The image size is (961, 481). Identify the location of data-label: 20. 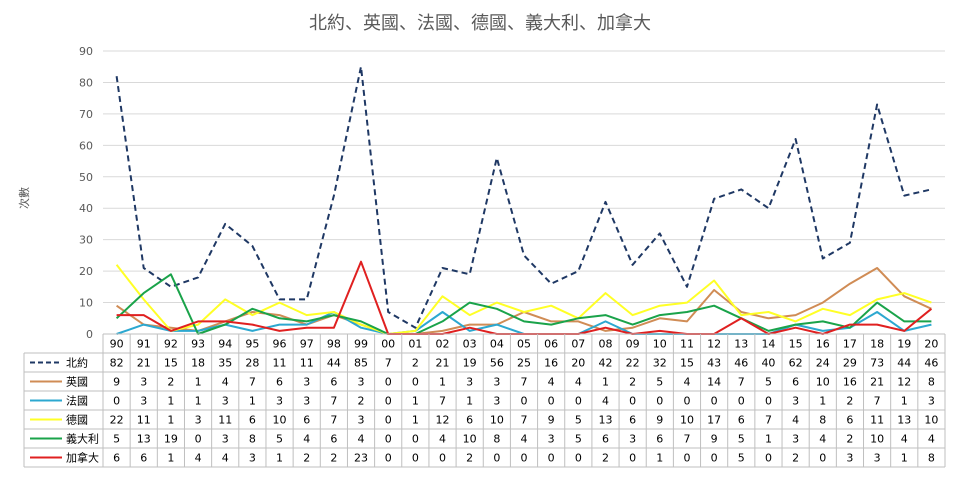
(578, 363).